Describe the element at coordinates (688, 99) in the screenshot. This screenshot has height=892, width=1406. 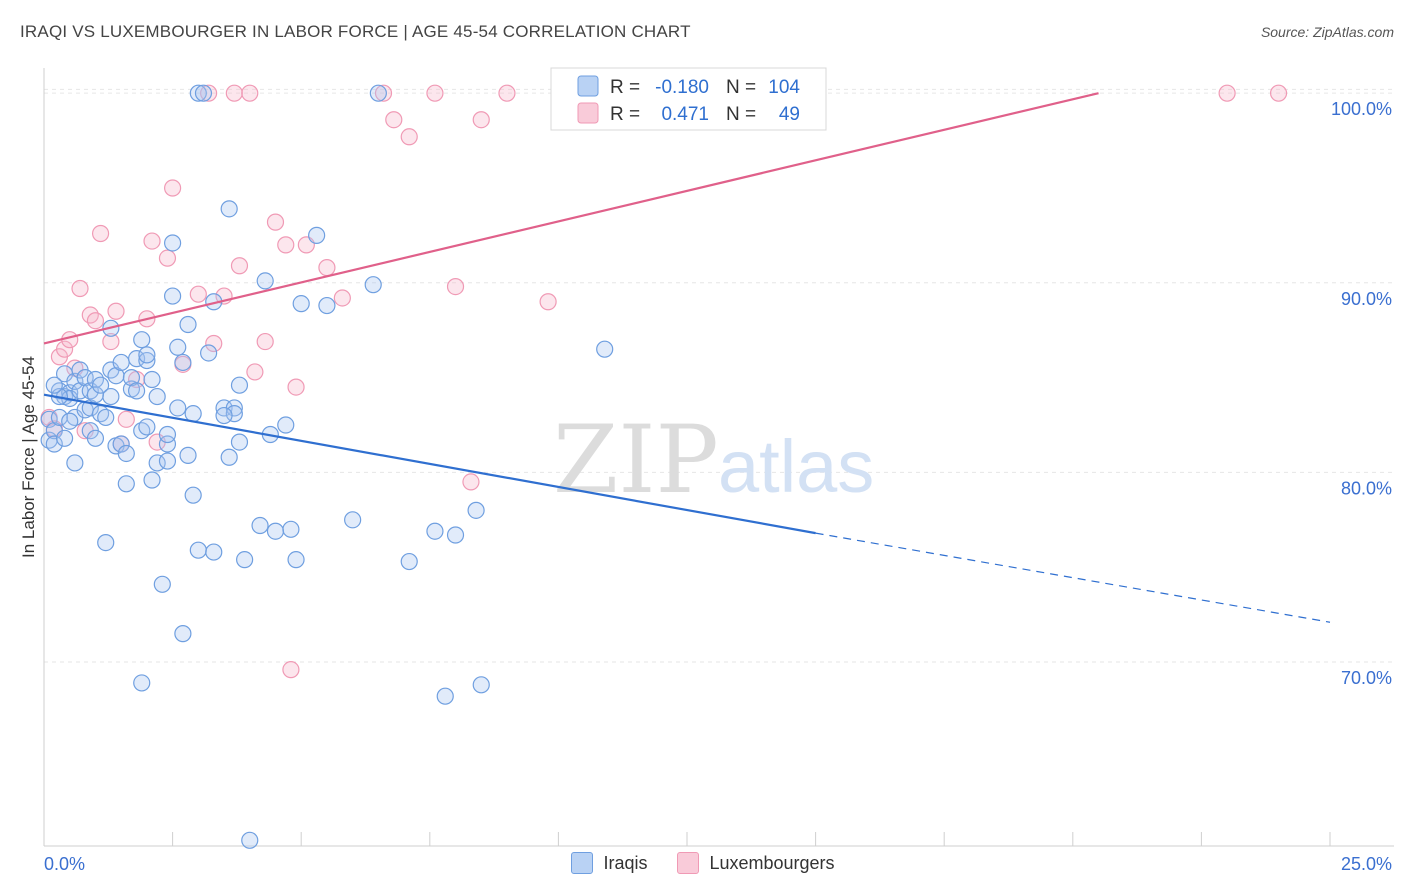
I see `correlation-legend: R = -0.180 N = 104 R = 0.471 N = 49` at that location.